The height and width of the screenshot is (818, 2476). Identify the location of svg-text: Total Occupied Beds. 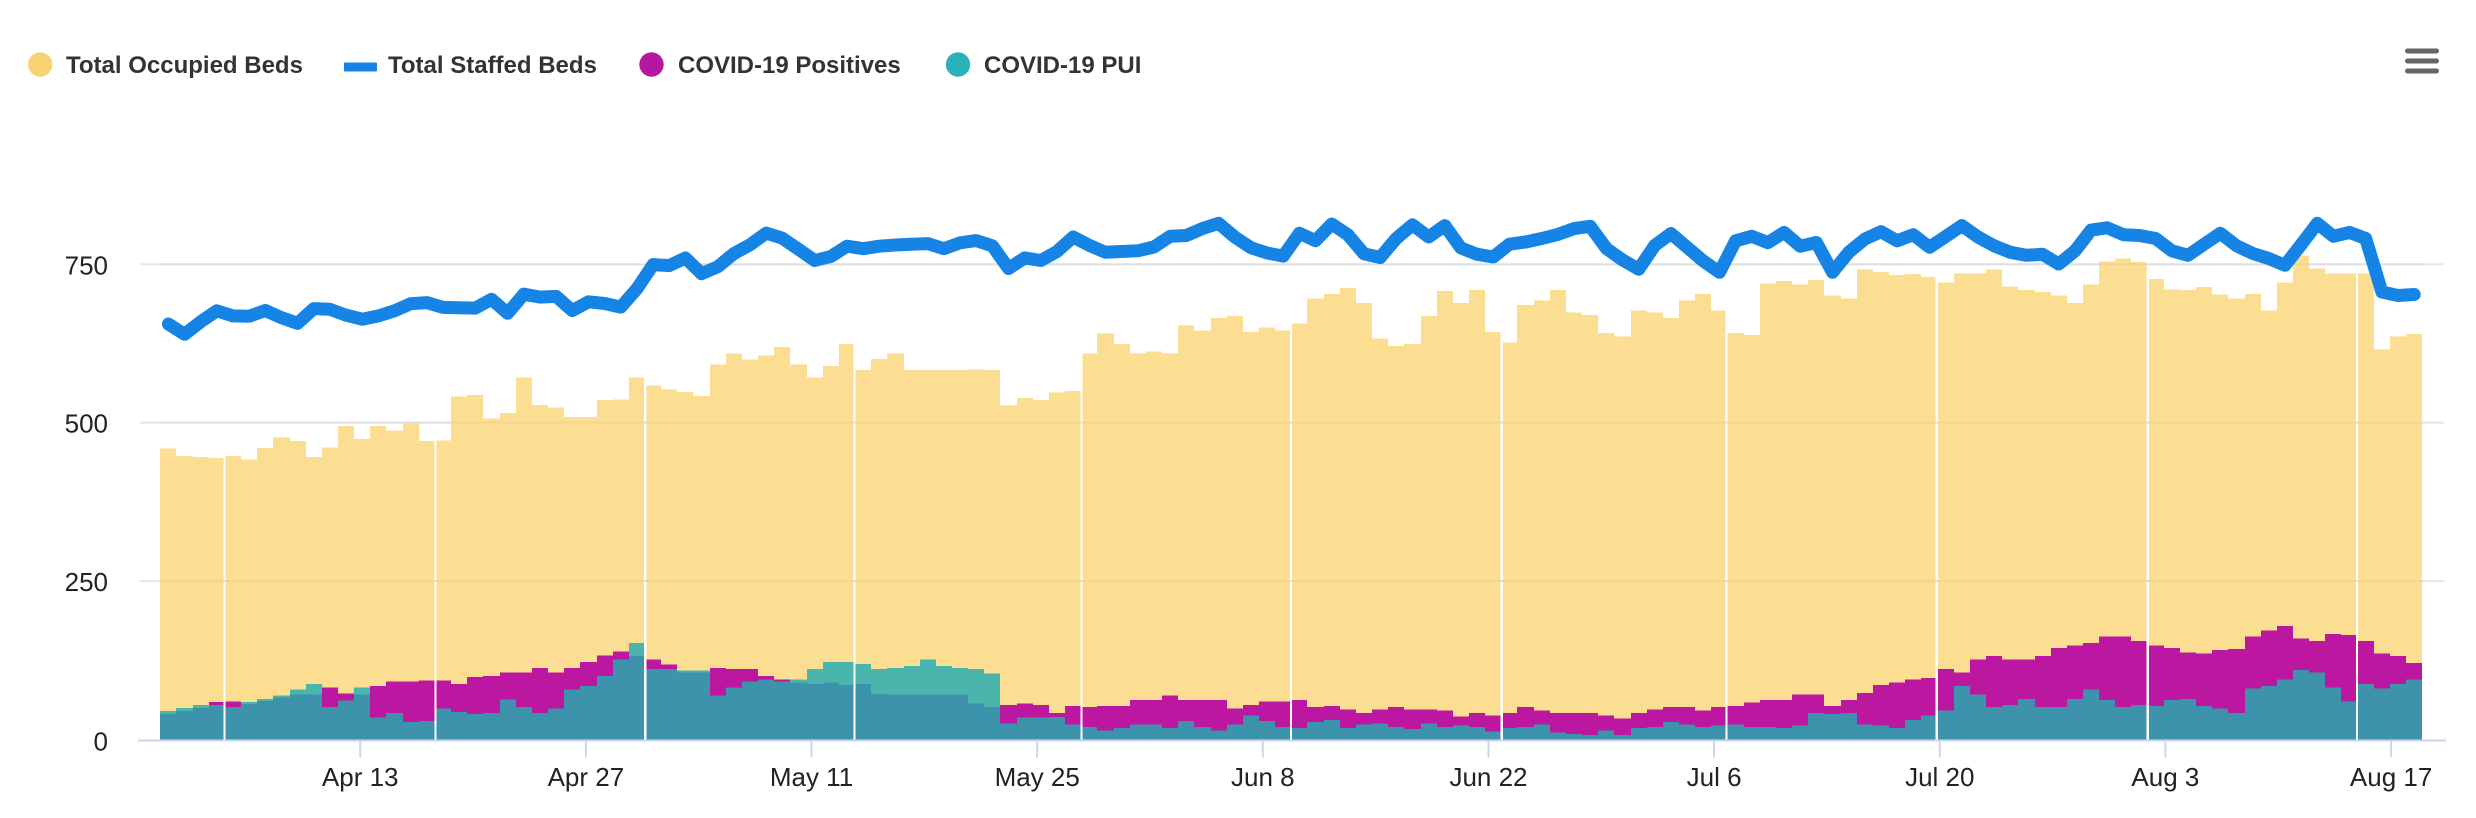
(184, 65).